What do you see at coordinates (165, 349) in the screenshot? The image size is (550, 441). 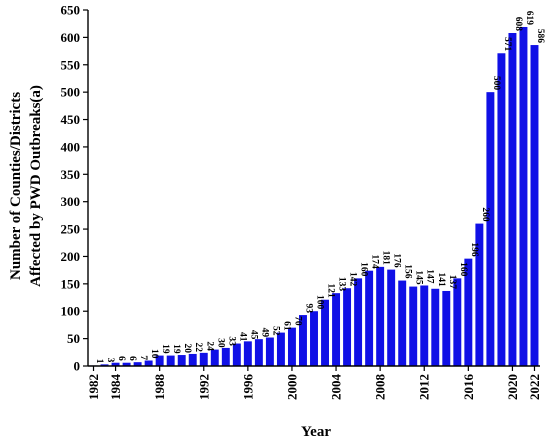 I see `data-label-1988: 19` at bounding box center [165, 349].